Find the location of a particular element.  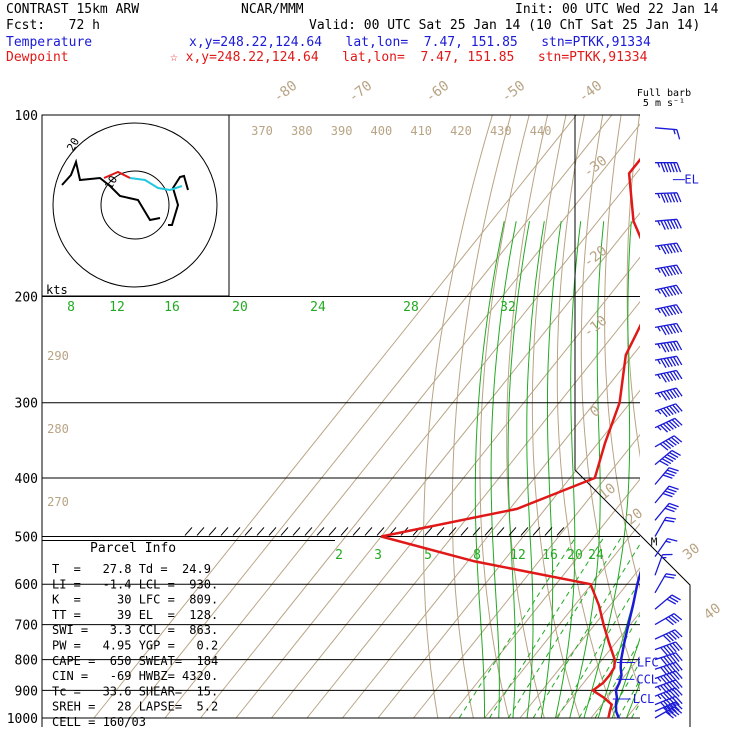

temperature-legend: Temperature is located at coordinates (49, 42).